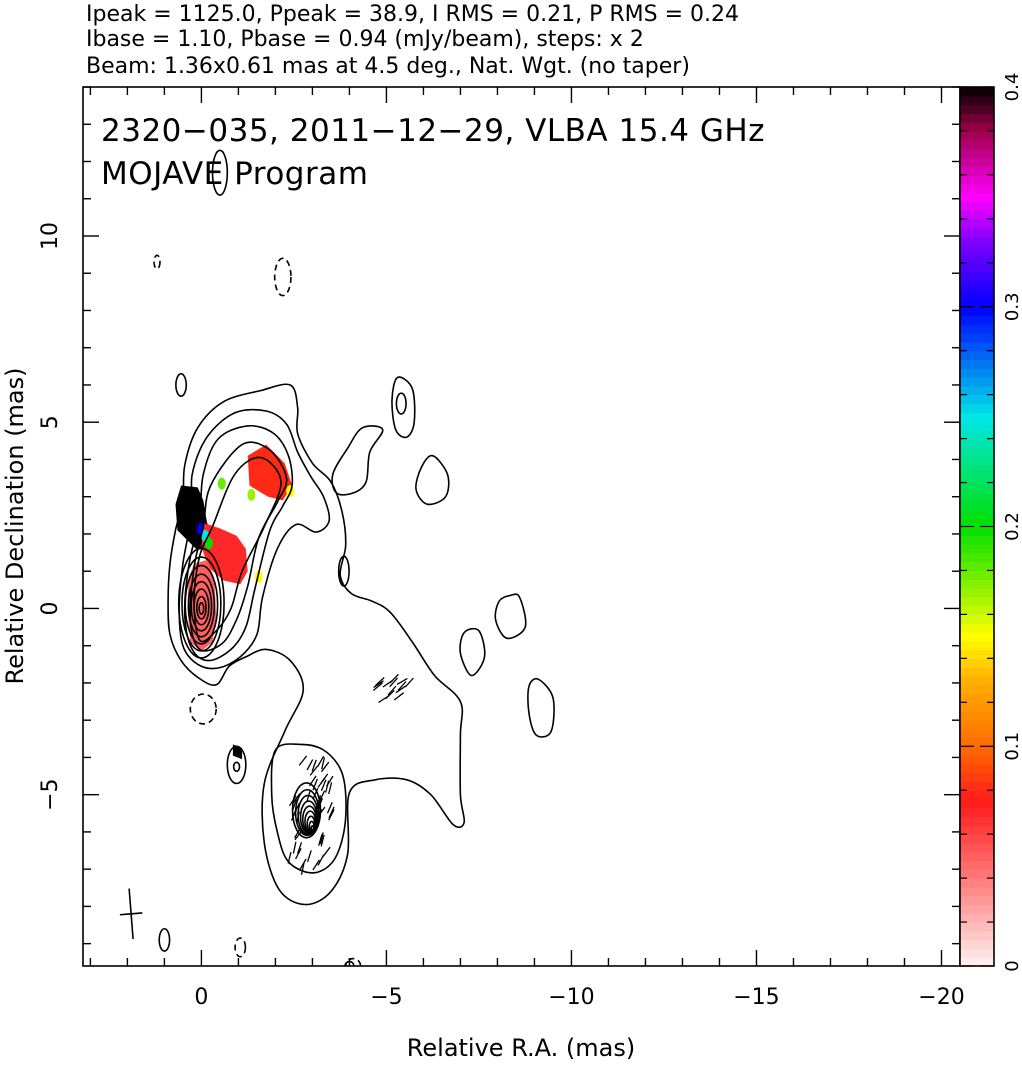 The image size is (1022, 1065). I want to click on colorbar-tick-label: 0, so click(1012, 965).